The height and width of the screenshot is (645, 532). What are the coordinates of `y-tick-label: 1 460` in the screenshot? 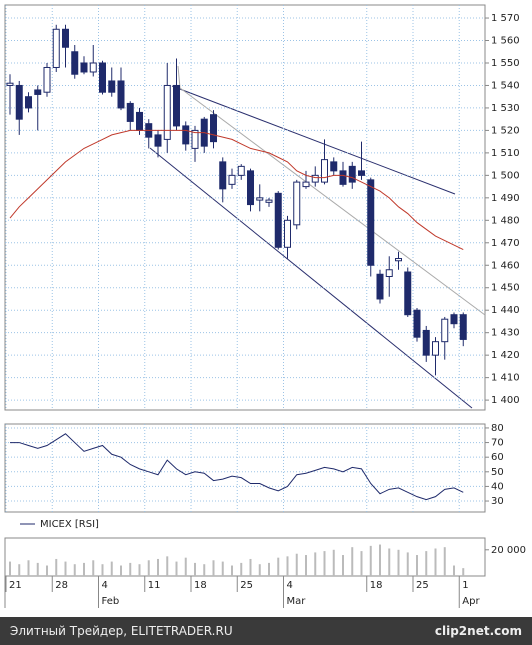 It's located at (505, 265).